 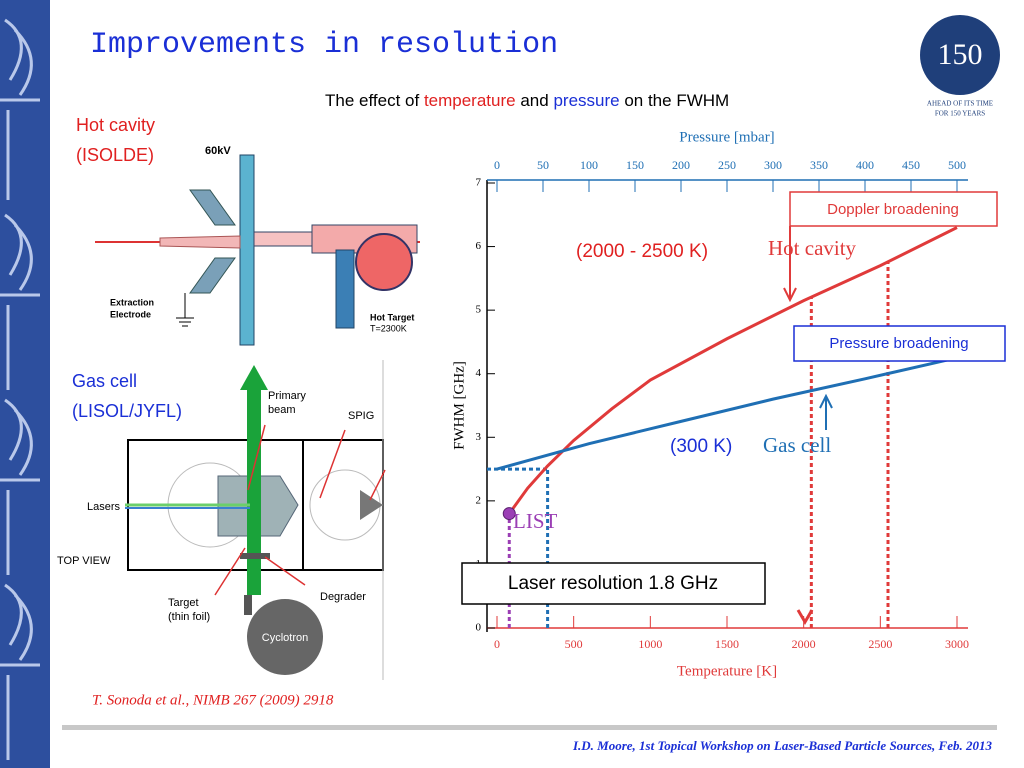 I want to click on gas-cell-label: (LISOL/JYFL), so click(x=127, y=411).